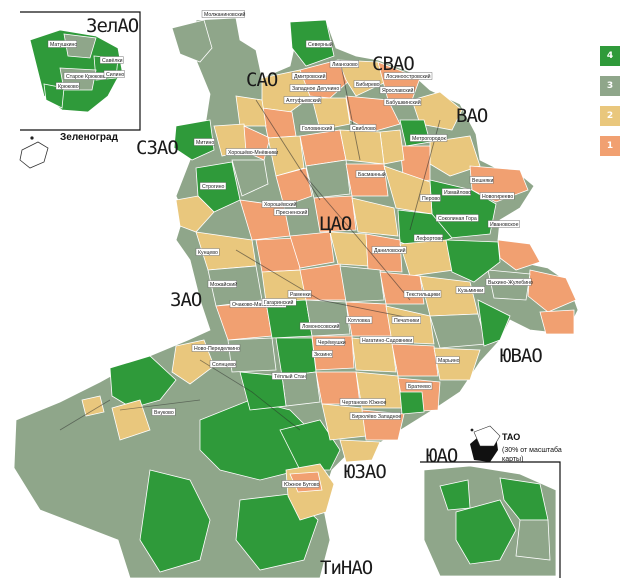  I want to click on okrug-label-zao: ЗАО, so click(186, 300).